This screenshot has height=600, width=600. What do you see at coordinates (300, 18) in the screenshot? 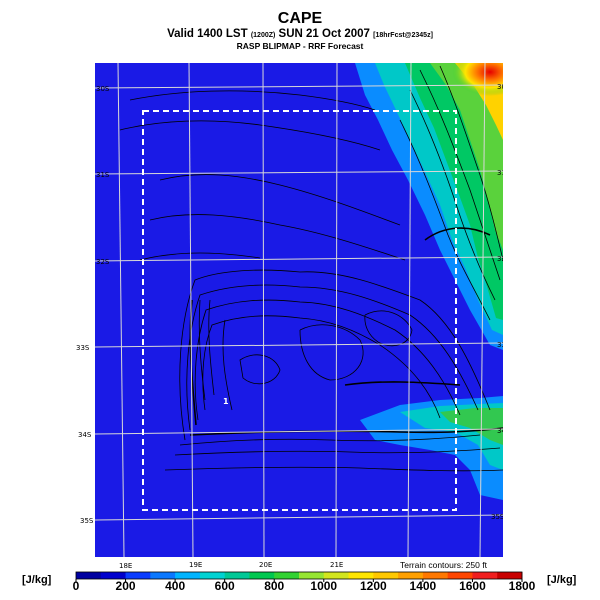
I see `map-title: CAPE` at bounding box center [300, 18].